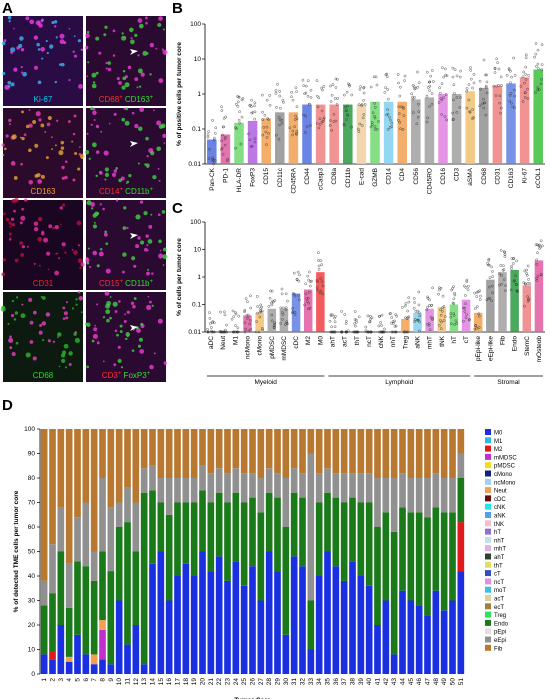 This screenshot has width=550, height=699. Describe the element at coordinates (357, 340) in the screenshot. I see `category-label: thT` at that location.